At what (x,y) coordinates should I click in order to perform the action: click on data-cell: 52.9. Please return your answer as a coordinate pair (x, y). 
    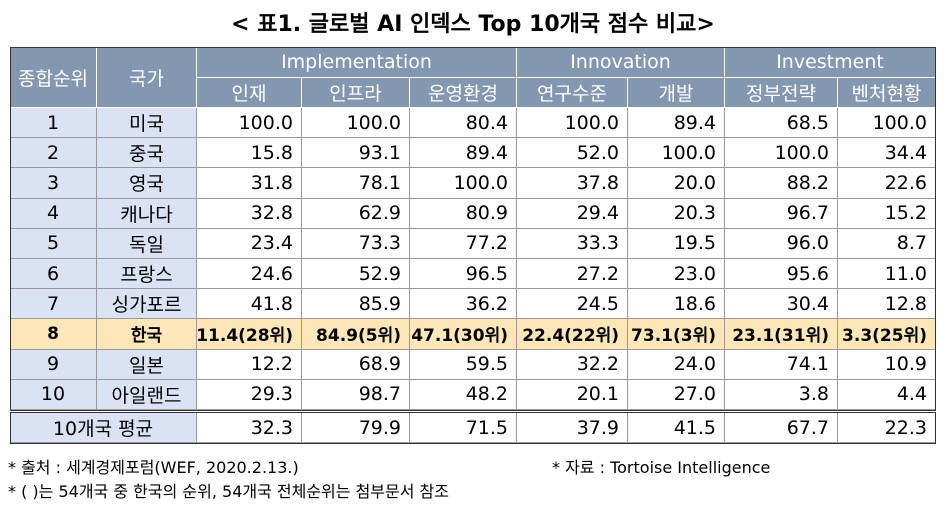
    Looking at the image, I should click on (356, 274).